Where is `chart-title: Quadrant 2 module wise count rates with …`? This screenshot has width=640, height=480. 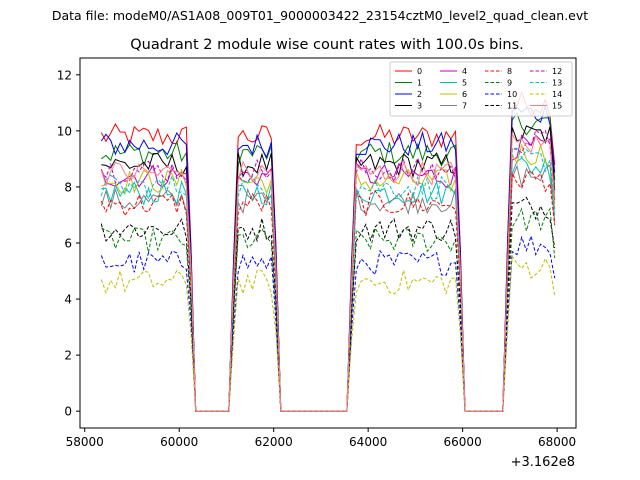
chart-title: Quadrant 2 module wise count rates with … is located at coordinates (327, 45).